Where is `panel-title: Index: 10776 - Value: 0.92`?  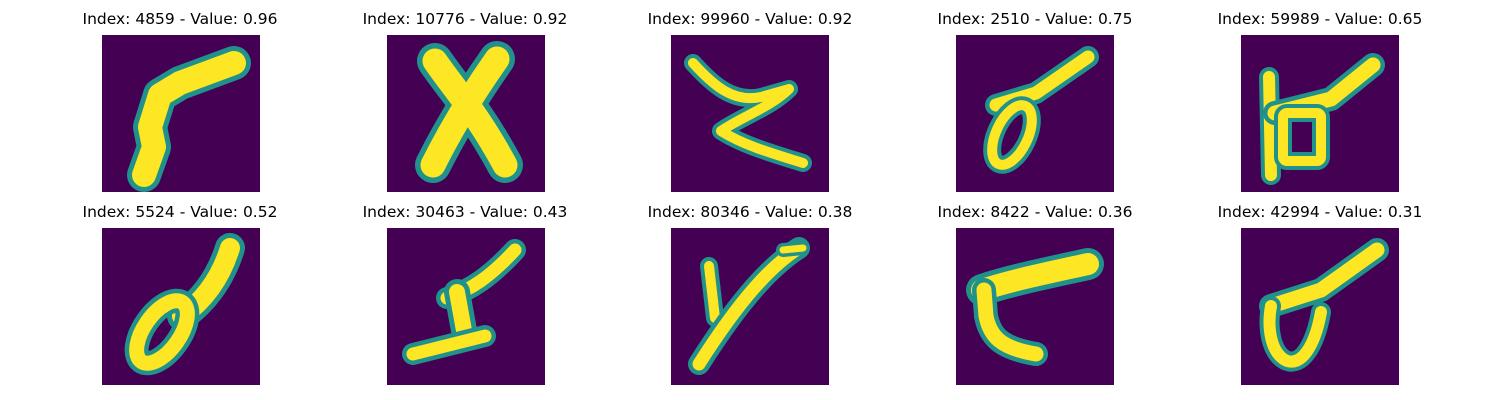 panel-title: Index: 10776 - Value: 0.92 is located at coordinates (465, 19).